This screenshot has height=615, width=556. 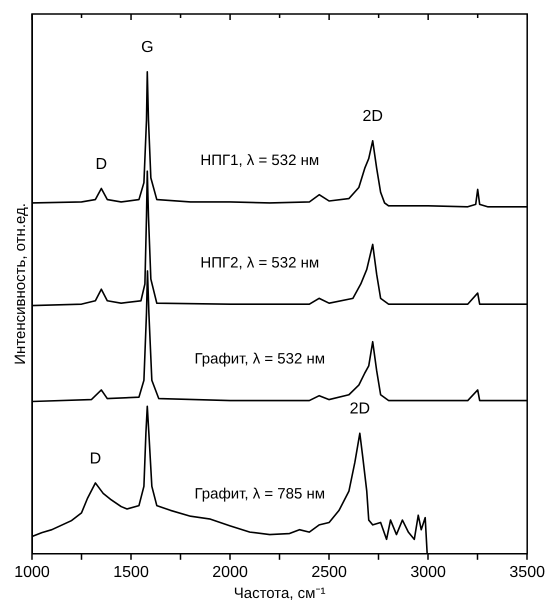 I want to click on x-tick-label: 1000, so click(x=32, y=572).